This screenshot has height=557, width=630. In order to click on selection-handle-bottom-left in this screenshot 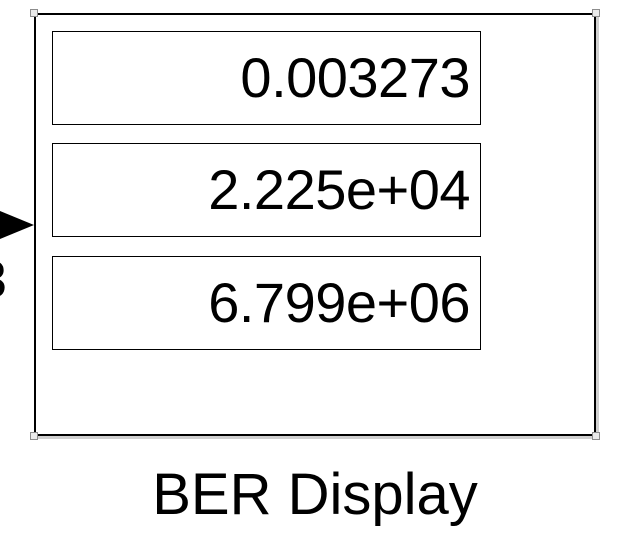, I will do `click(34, 436)`.